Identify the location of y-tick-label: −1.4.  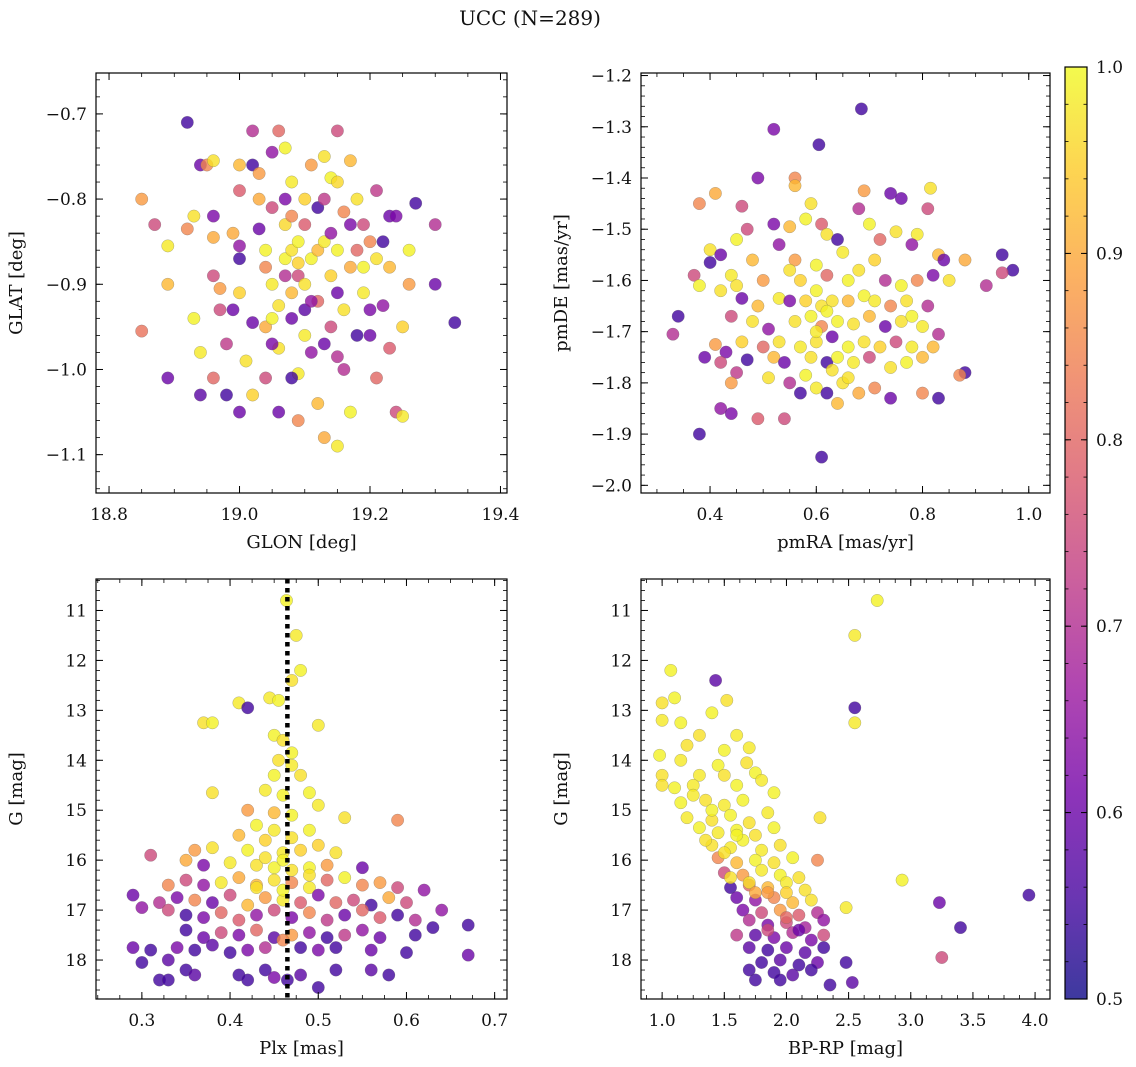
(611, 179).